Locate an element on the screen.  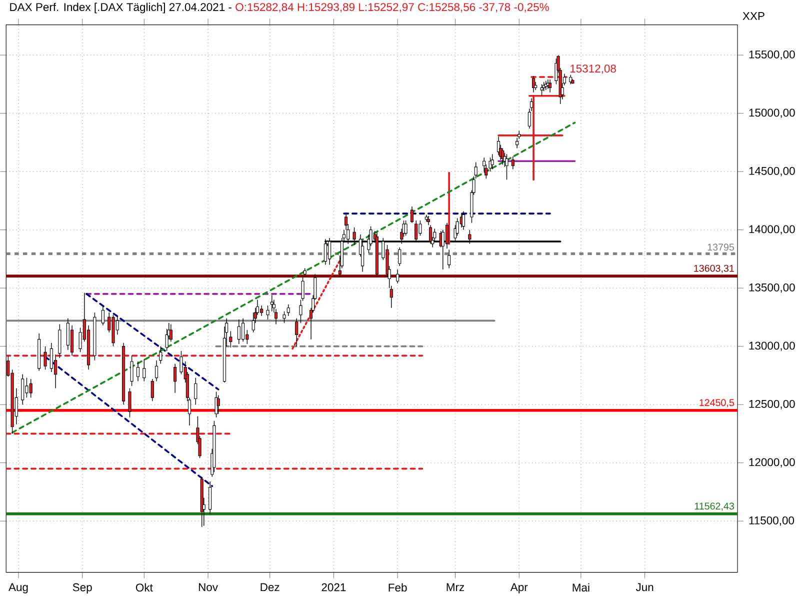
y-tick-label: 14500,00 is located at coordinates (772, 171).